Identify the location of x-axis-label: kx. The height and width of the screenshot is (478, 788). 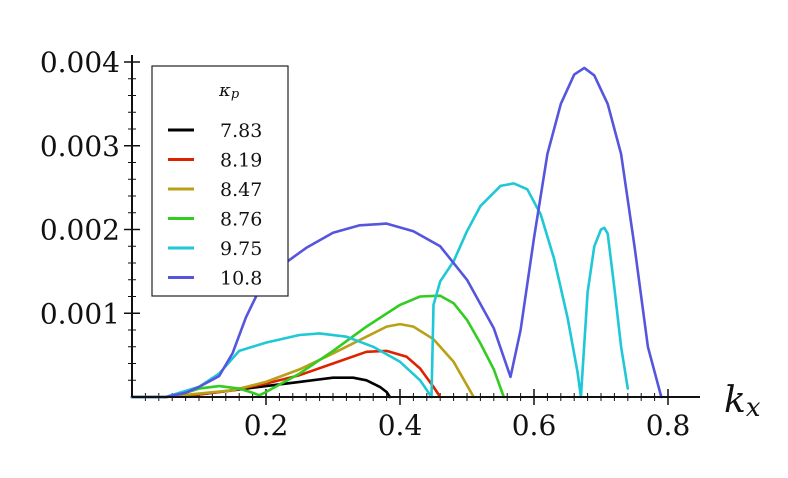
(742, 401).